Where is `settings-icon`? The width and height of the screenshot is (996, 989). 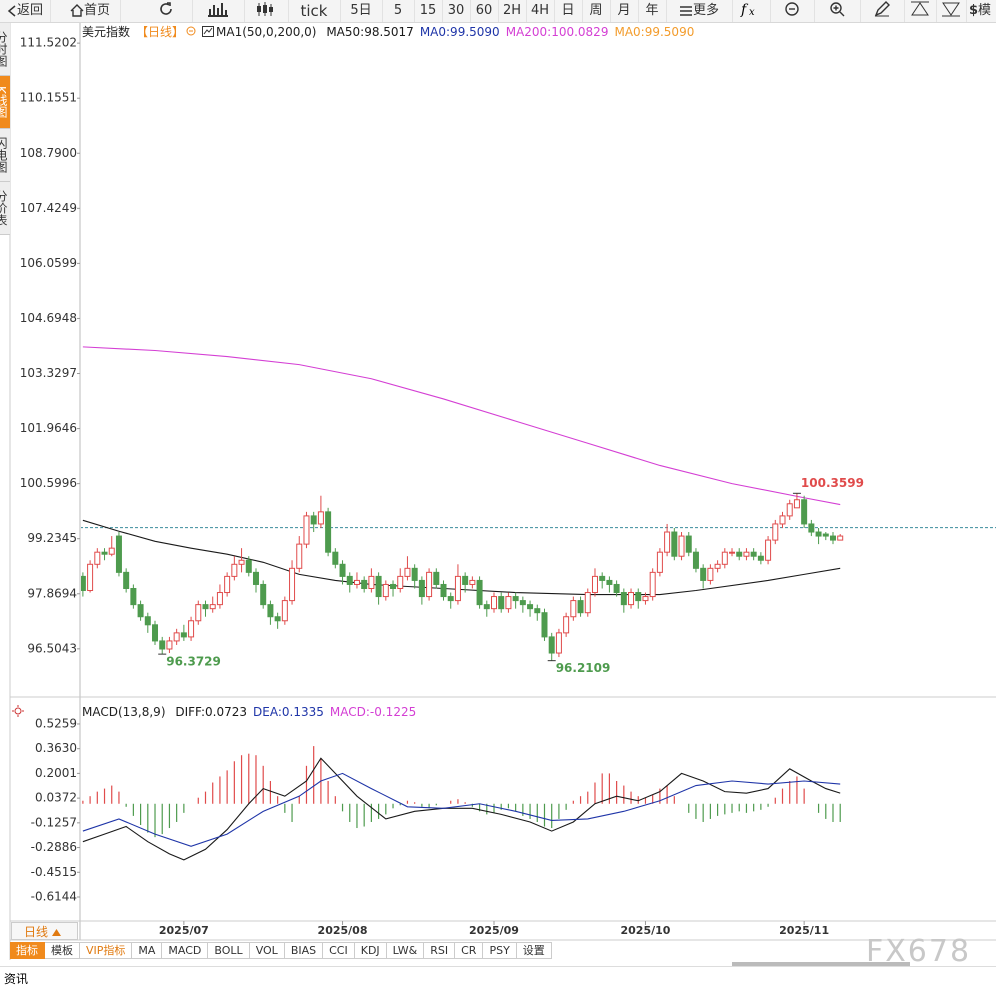 settings-icon is located at coordinates (191, 31).